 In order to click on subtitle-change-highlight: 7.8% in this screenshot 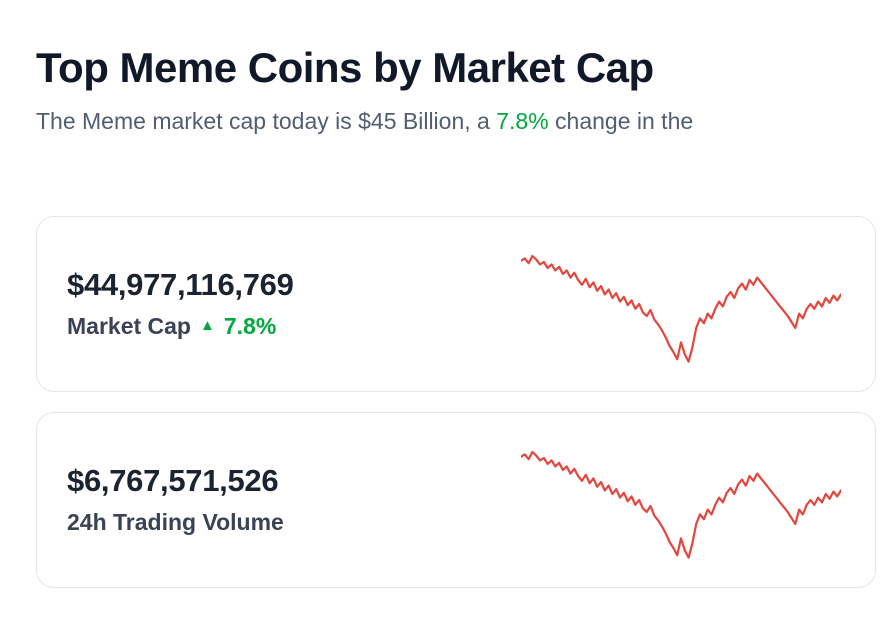, I will do `click(522, 121)`.